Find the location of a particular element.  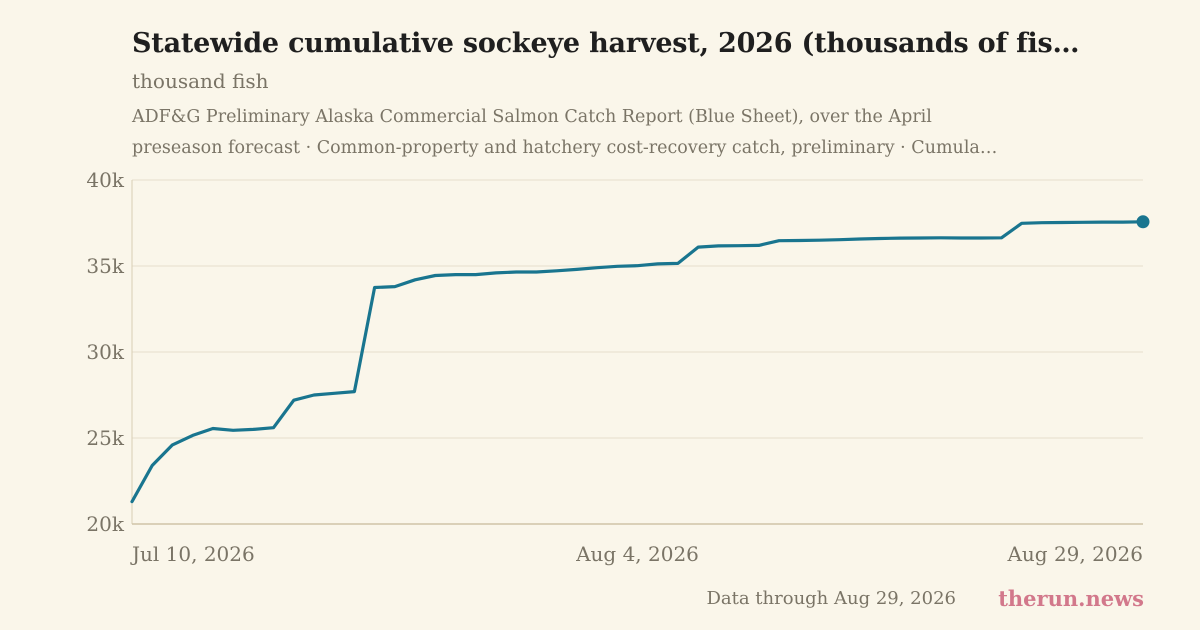

y-tick-label: 25k is located at coordinates (105, 438).